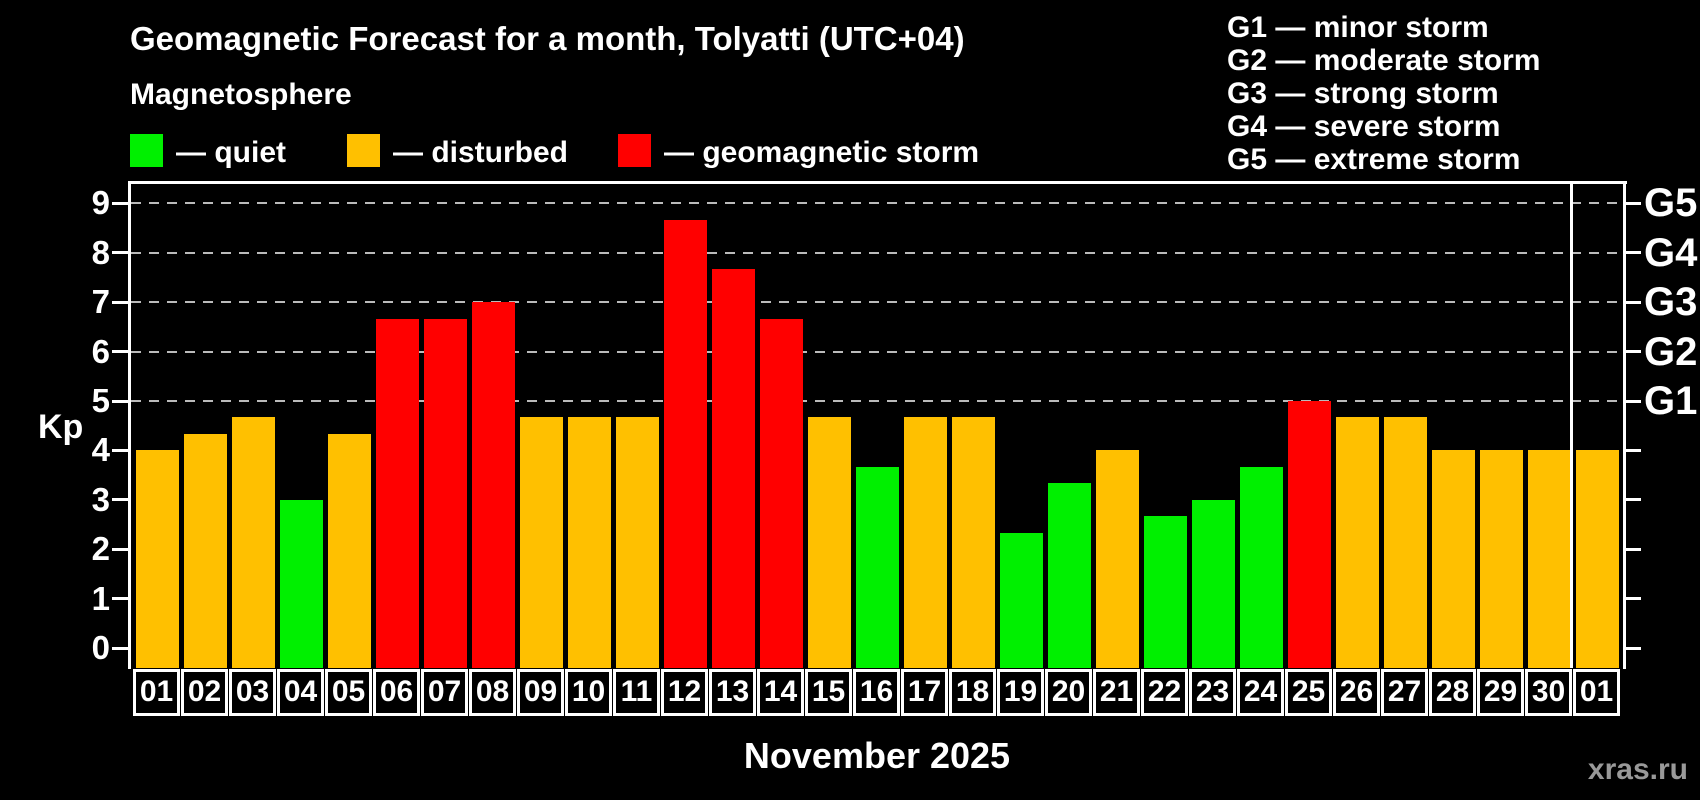 The width and height of the screenshot is (1700, 800). What do you see at coordinates (100, 252) in the screenshot?
I see `y-tick-label-8: 8` at bounding box center [100, 252].